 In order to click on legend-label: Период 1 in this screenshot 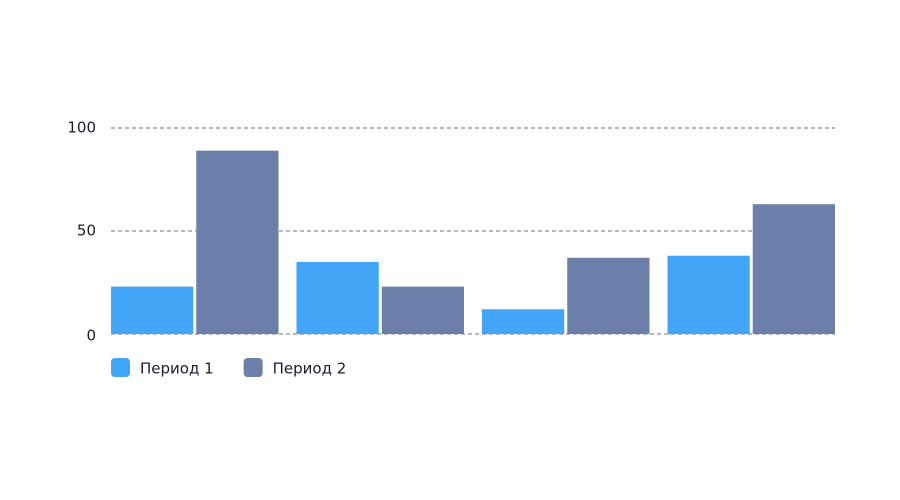, I will do `click(177, 369)`.